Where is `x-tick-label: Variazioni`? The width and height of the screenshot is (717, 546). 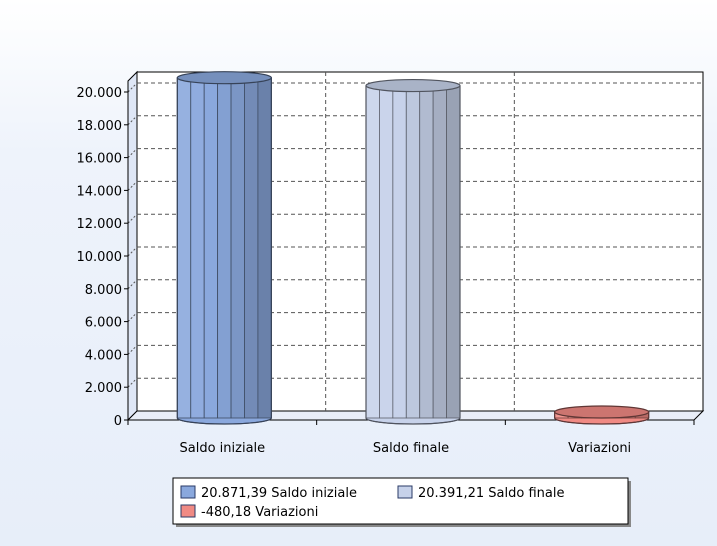 x-tick-label: Variazioni is located at coordinates (599, 448).